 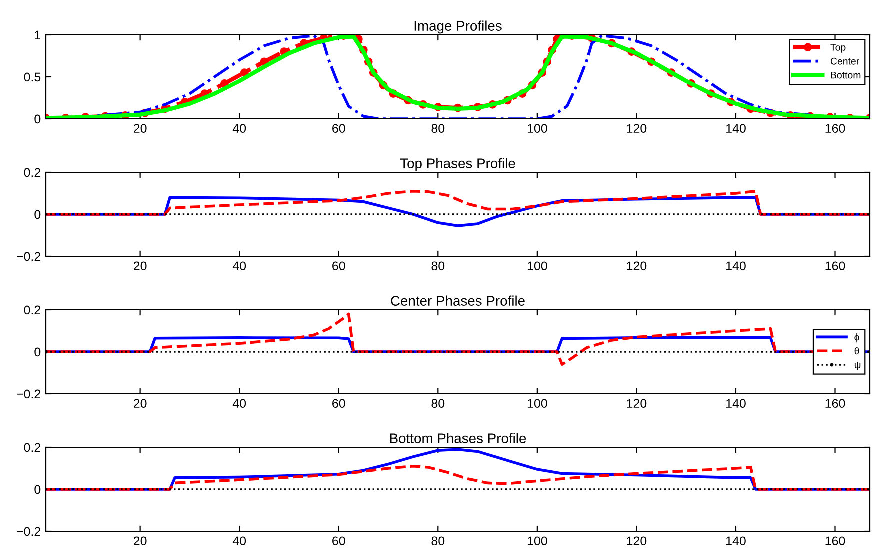 I want to click on legend-label: Center, so click(x=845, y=61).